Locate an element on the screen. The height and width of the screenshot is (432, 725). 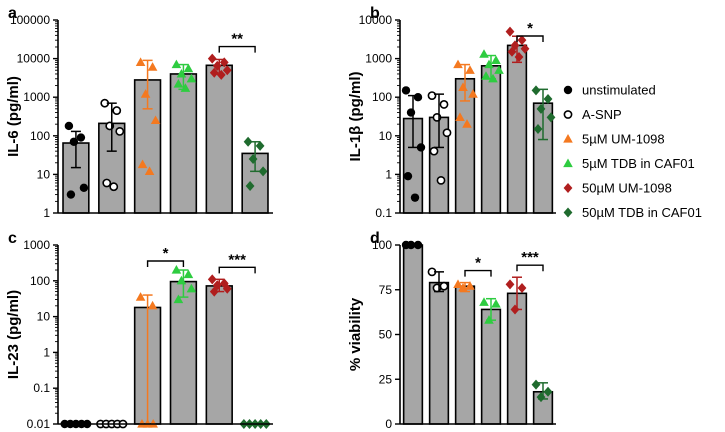
legend-item-tdb5: 5µM TDB in CAF01 is located at coordinates (629, 163).